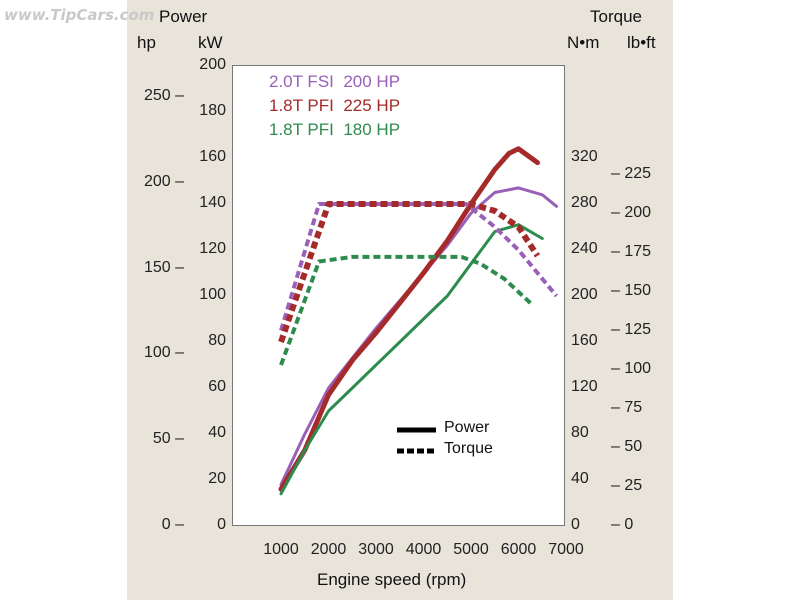  Describe the element at coordinates (584, 248) in the screenshot. I see `nm-tick-label: 240` at that location.